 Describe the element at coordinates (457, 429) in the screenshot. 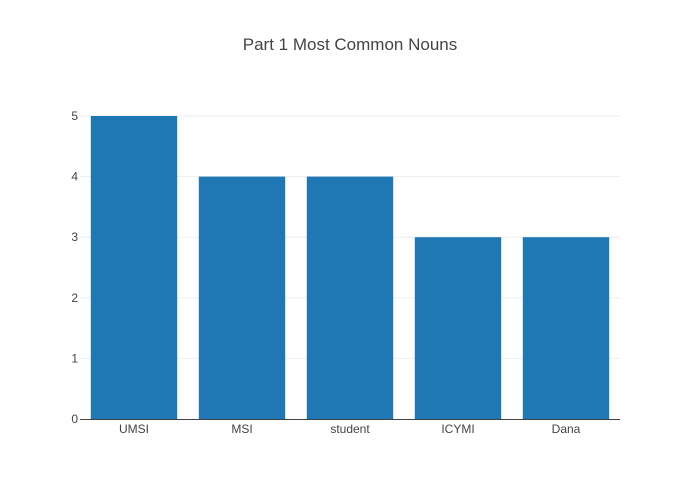

I see `x-tick-label: ICYMI` at that location.